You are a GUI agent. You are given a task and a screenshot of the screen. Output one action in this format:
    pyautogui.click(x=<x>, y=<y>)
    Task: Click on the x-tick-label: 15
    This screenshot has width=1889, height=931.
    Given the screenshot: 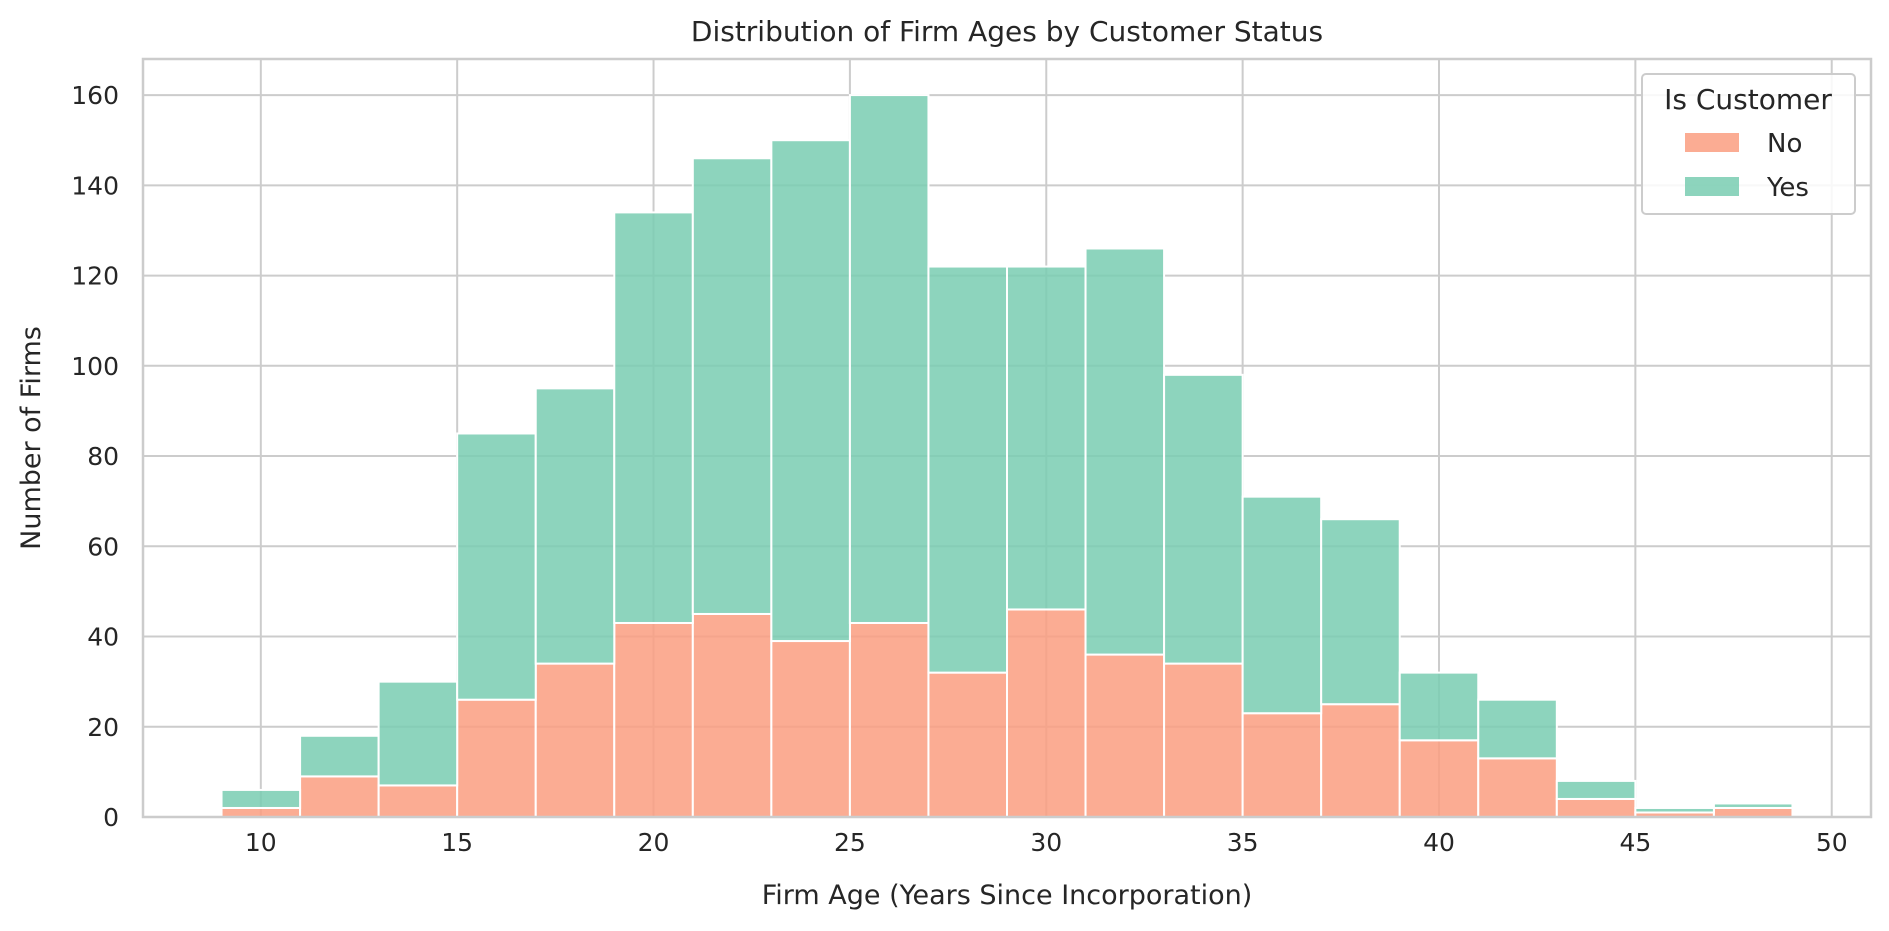 What is the action you would take?
    pyautogui.click(x=457, y=842)
    